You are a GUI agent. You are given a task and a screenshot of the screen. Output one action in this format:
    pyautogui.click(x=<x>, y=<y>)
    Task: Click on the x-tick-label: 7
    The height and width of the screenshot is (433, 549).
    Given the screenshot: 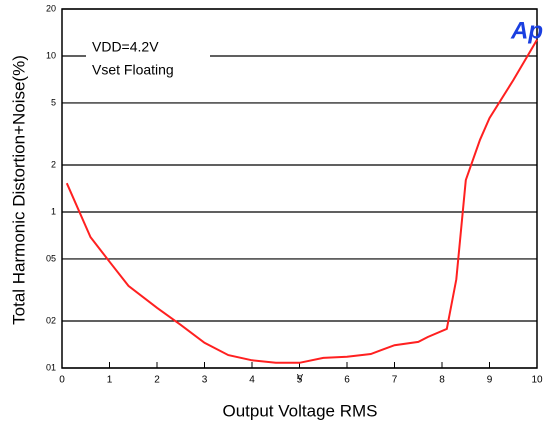 What is the action you would take?
    pyautogui.click(x=395, y=380)
    